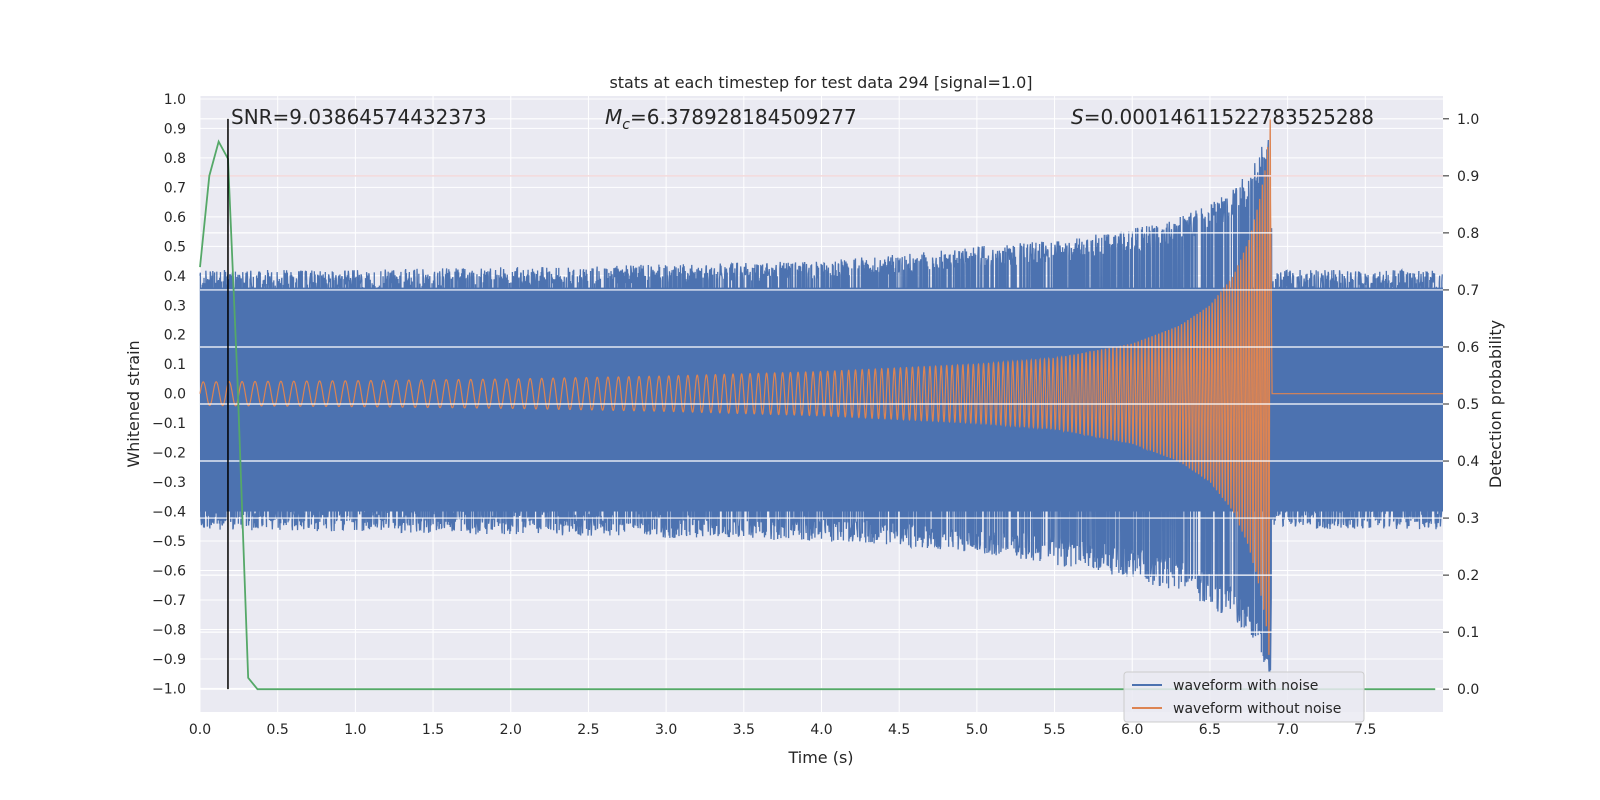 This screenshot has width=1600, height=800. I want to click on x-axis-label: Time (s), so click(820, 757).